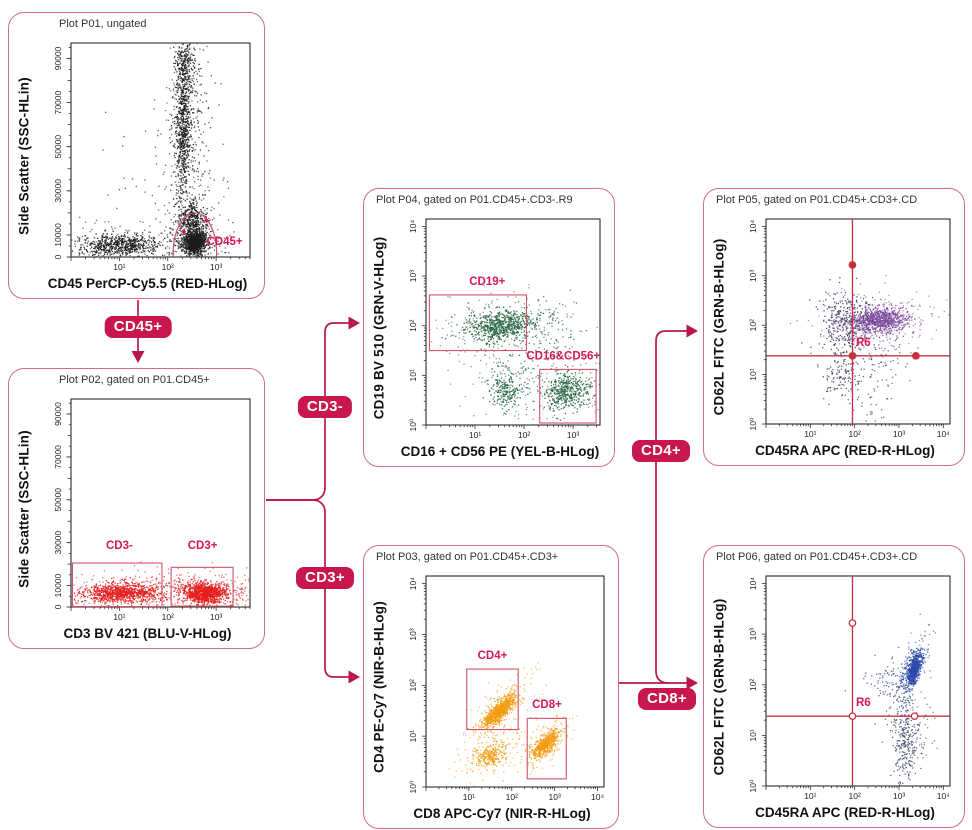 Image resolution: width=972 pixels, height=830 pixels. What do you see at coordinates (147, 633) in the screenshot?
I see `x-axis-title-p02: CD3 BV 421 (BLU-V-HLog)` at bounding box center [147, 633].